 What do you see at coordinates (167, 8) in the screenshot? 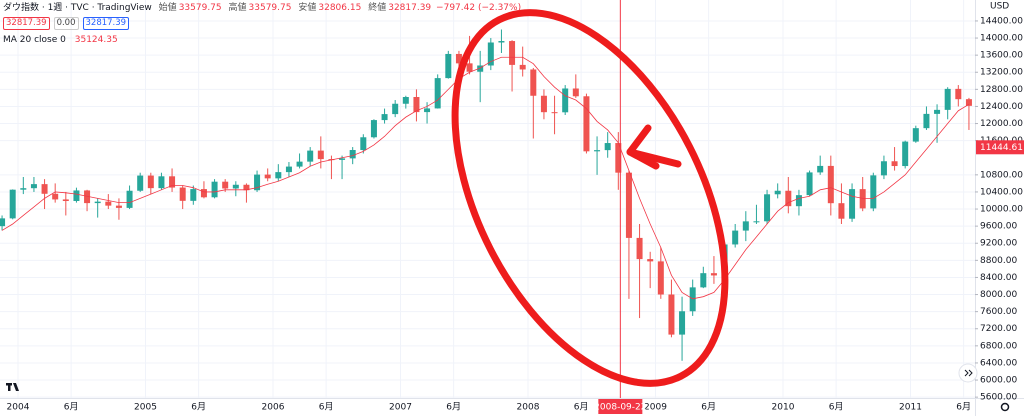
I see `ohlc-label: 始値` at bounding box center [167, 8].